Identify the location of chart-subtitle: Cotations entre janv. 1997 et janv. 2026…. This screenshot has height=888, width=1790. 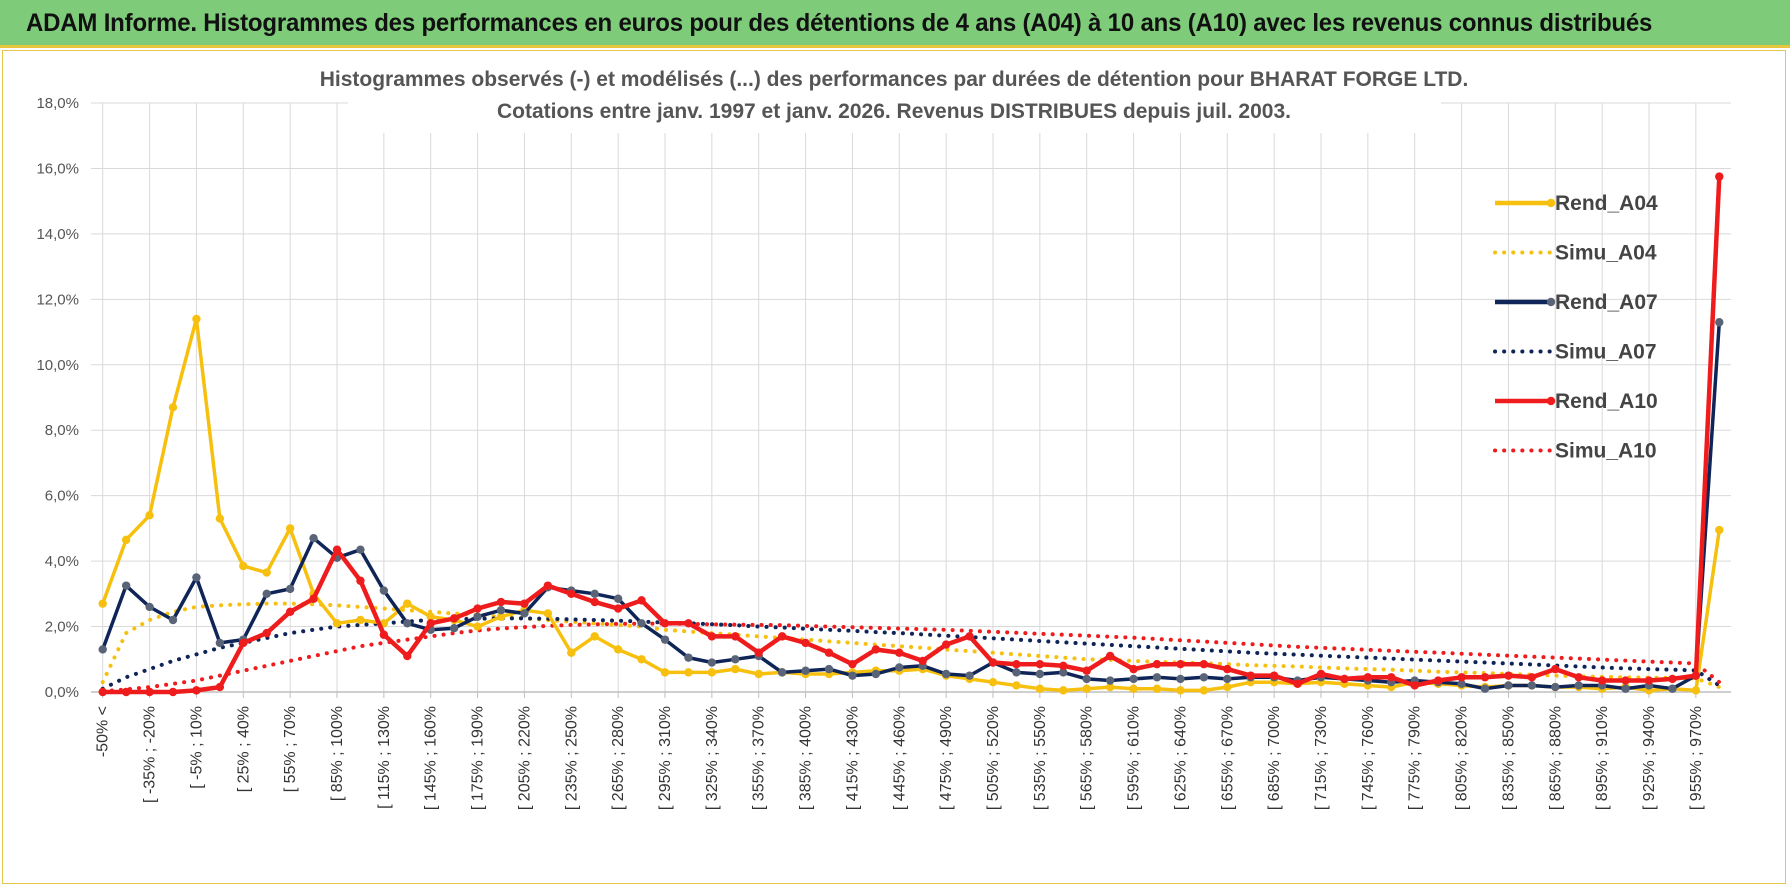
(894, 111).